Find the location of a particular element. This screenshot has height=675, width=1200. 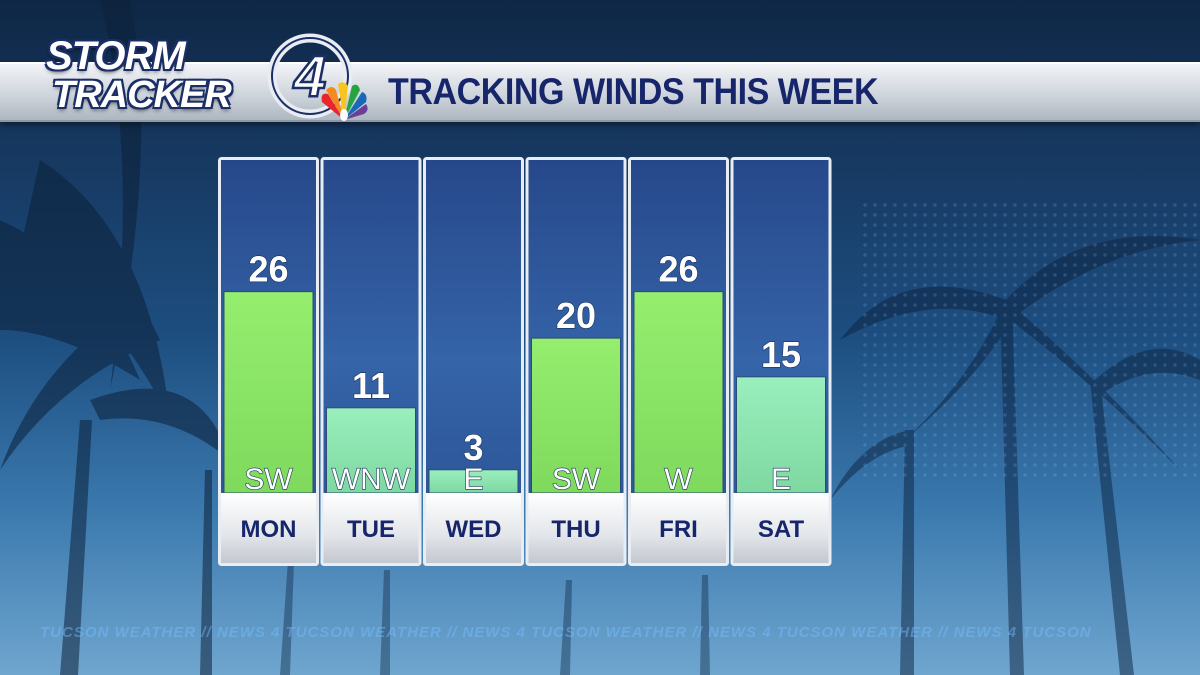

day-label-box-mon is located at coordinates (268, 528).